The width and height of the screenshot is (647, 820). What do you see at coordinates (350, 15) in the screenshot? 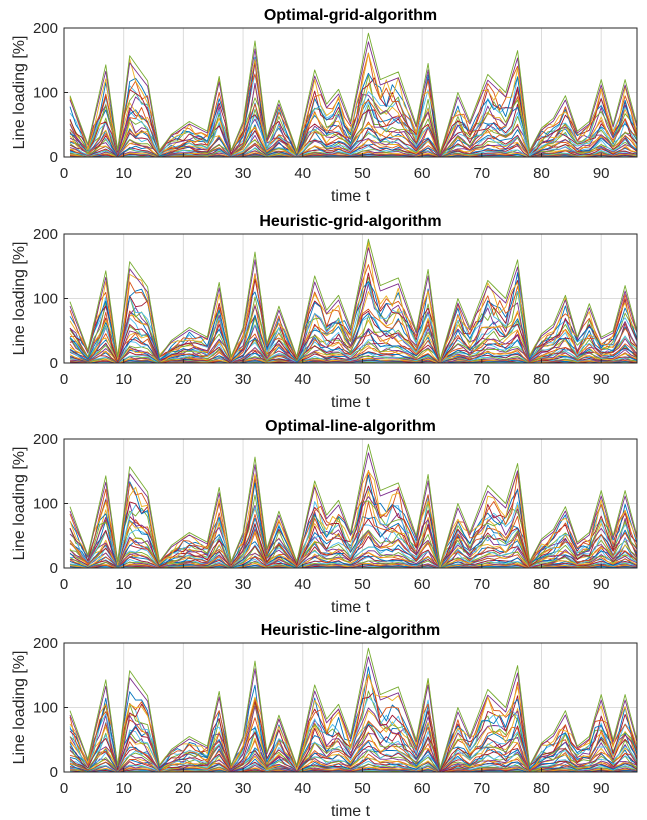
I see `chart-title: Optimal-grid-algorithm` at bounding box center [350, 15].